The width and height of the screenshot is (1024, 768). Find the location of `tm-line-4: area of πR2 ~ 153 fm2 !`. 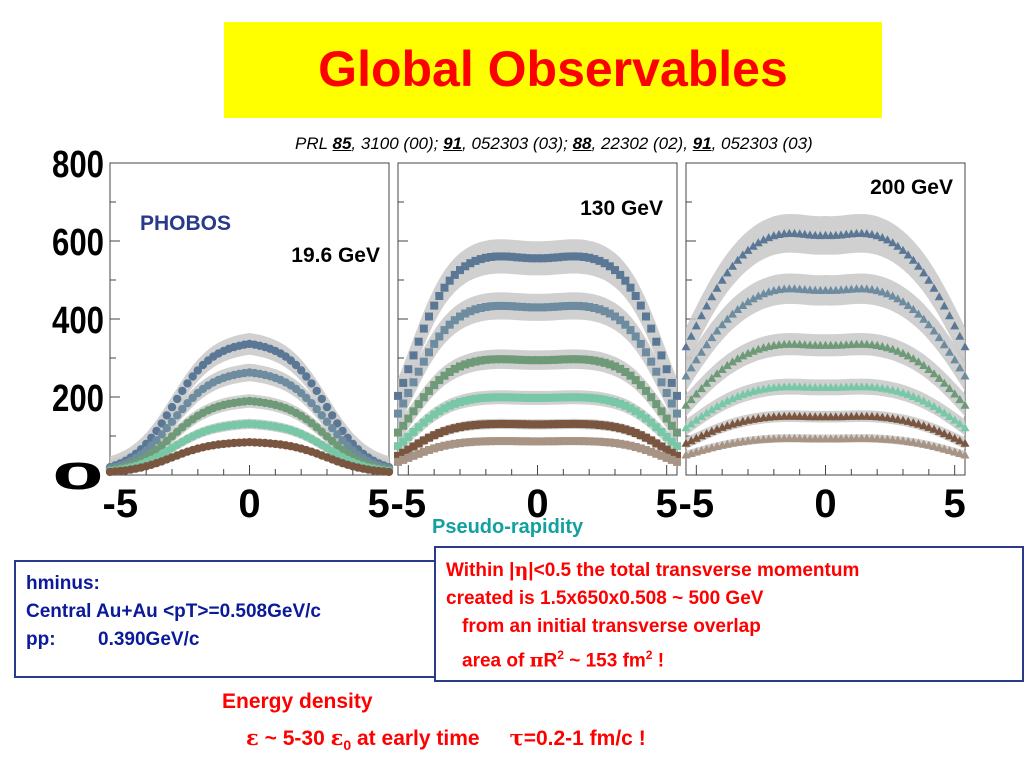

tm-line-4: area of πR2 ~ 153 fm2 ! is located at coordinates (729, 658).